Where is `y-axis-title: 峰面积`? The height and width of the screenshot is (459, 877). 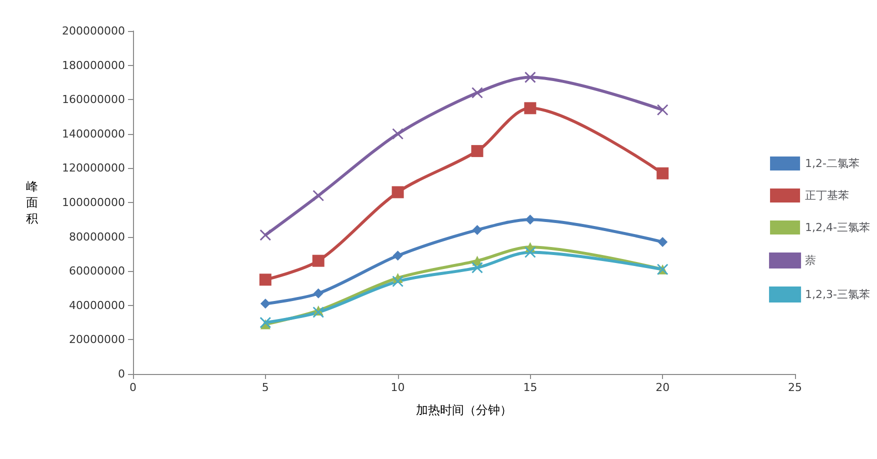
y-axis-title: 峰面积 is located at coordinates (32, 203).